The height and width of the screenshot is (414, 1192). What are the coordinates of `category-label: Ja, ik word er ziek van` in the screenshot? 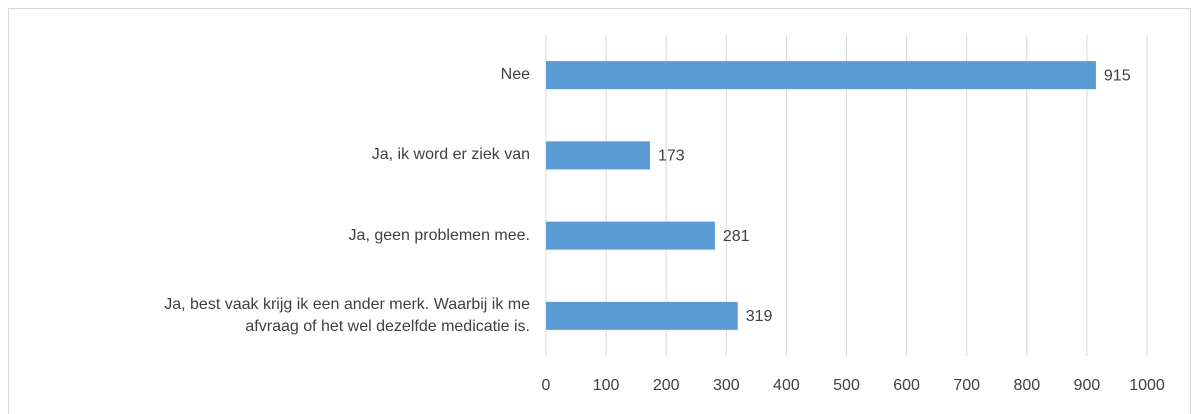 It's located at (450, 155).